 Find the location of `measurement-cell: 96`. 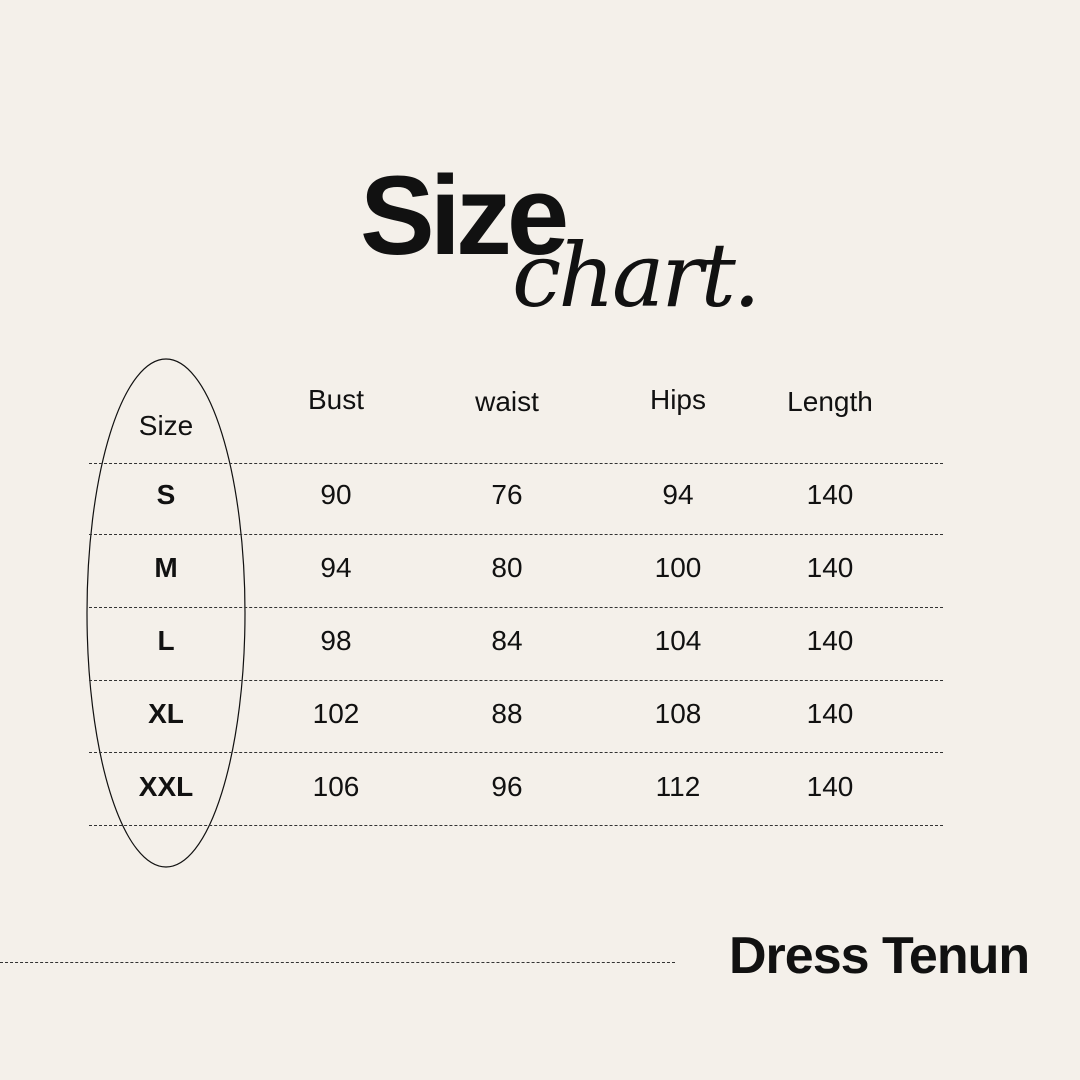

measurement-cell: 96 is located at coordinates (507, 786).